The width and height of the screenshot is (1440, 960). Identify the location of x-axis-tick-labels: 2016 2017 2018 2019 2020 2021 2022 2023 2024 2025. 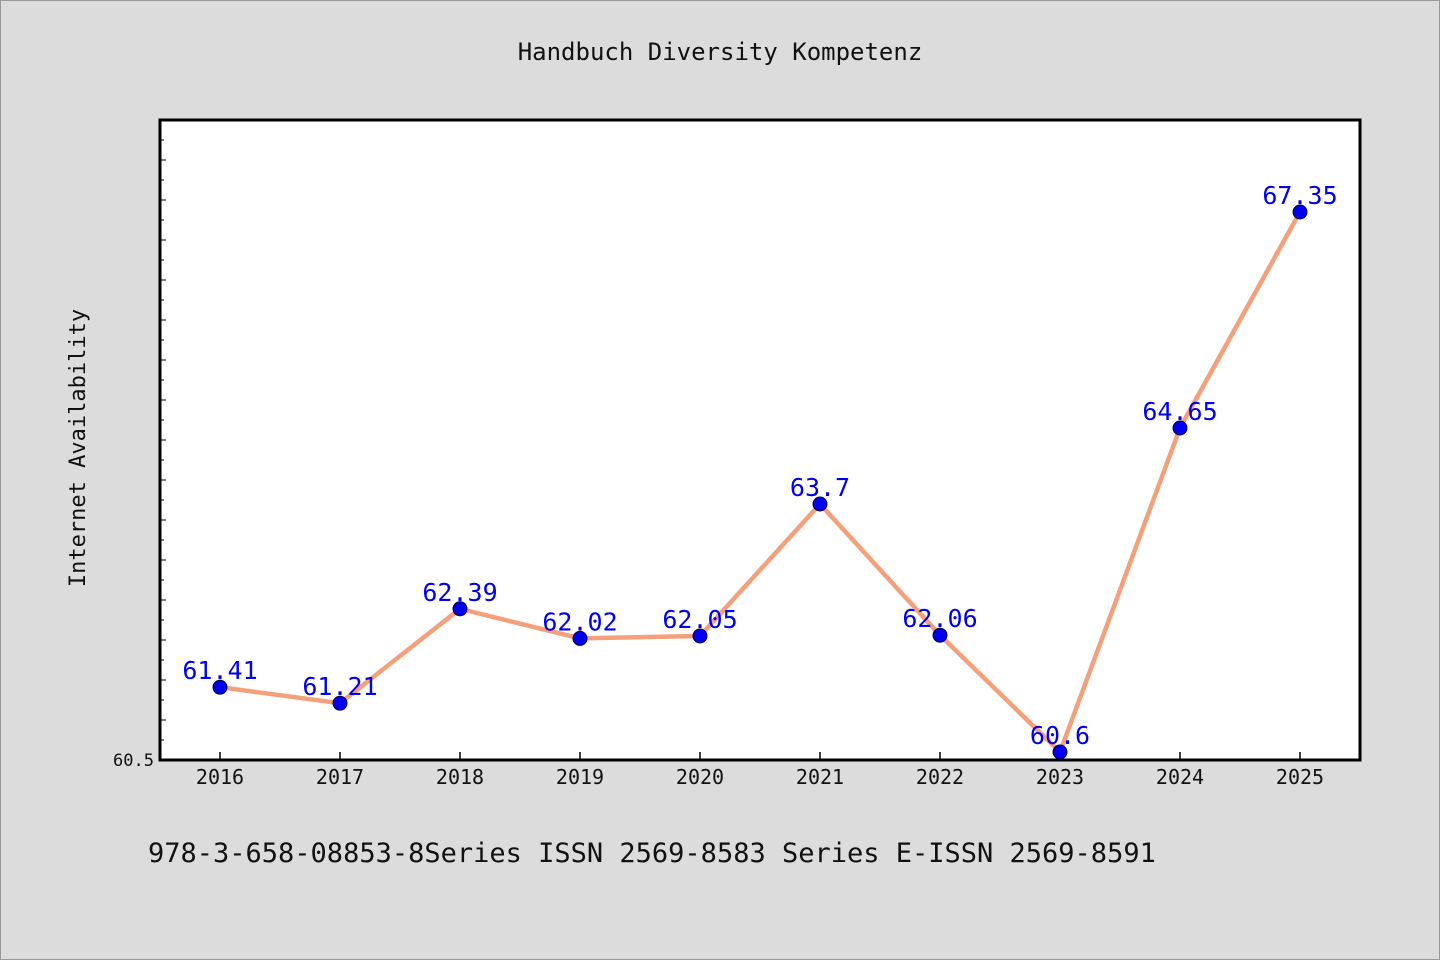
(760, 777).